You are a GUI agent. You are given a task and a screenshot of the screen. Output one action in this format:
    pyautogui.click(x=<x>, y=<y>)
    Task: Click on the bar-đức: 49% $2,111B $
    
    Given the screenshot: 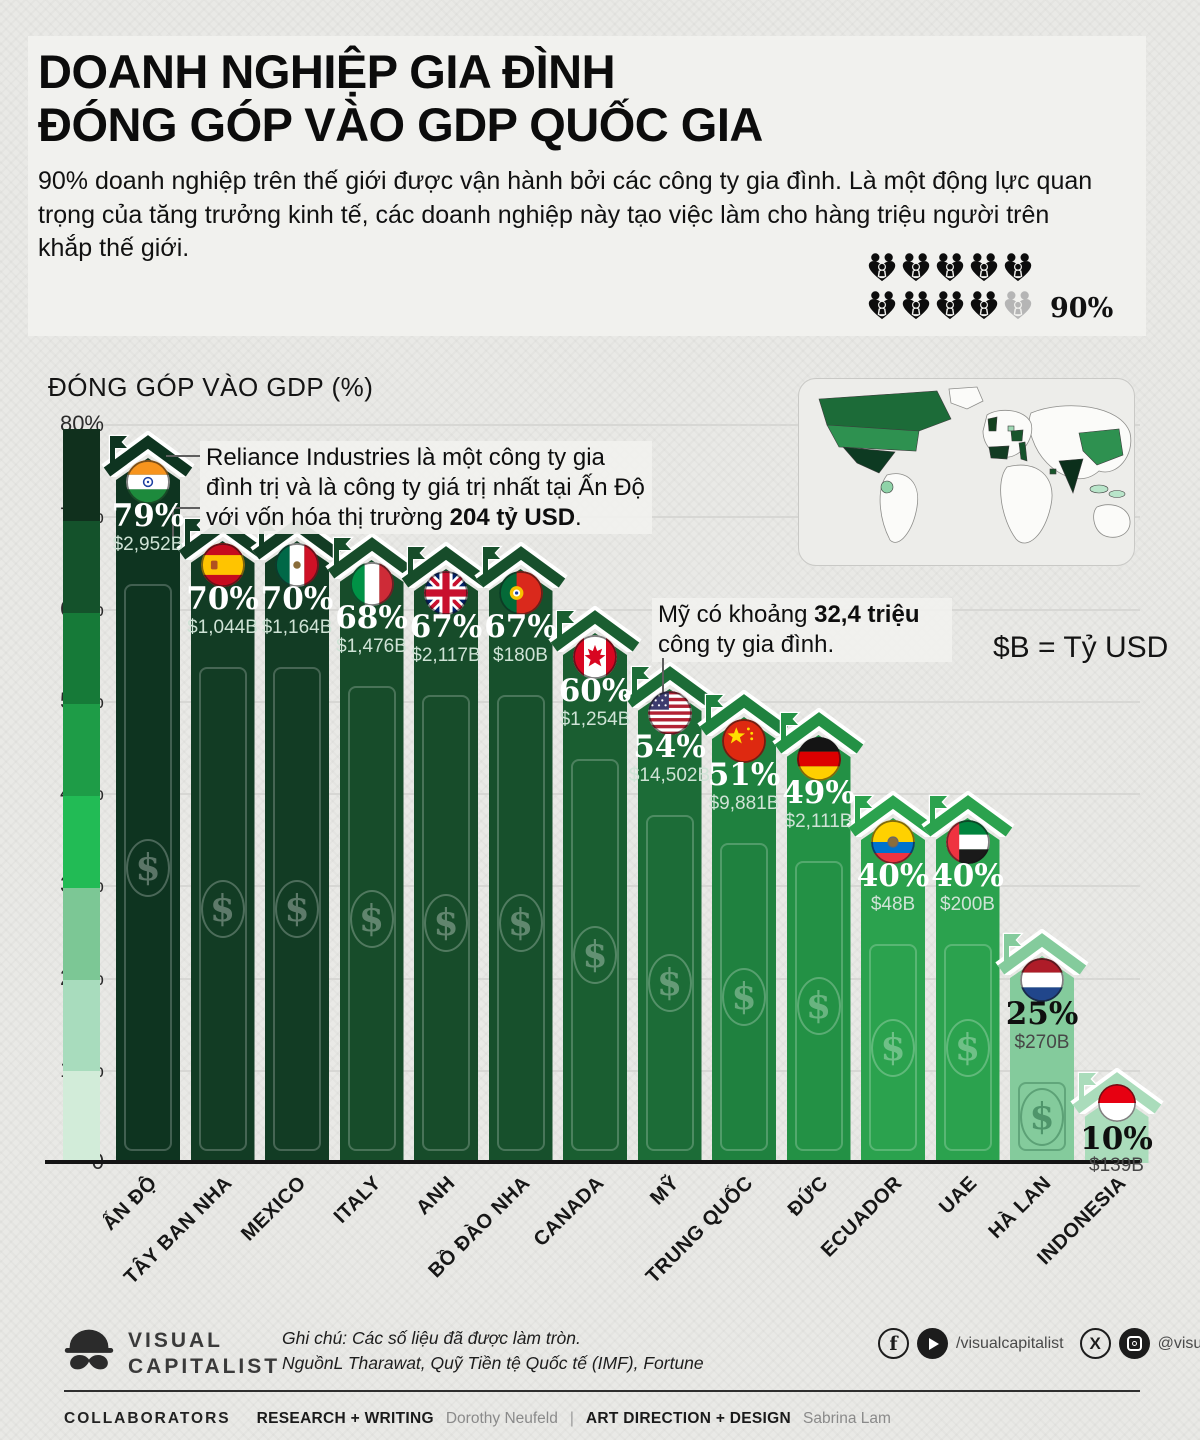 What is the action you would take?
    pyautogui.click(x=818, y=935)
    